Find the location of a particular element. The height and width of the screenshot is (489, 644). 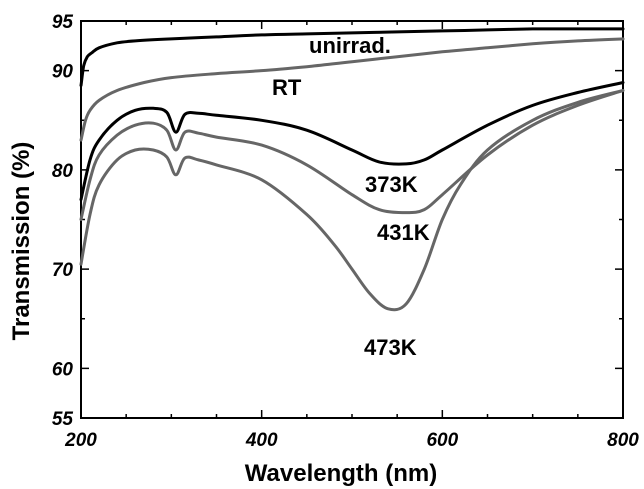

y-tick-label: 95 is located at coordinates (63, 22).